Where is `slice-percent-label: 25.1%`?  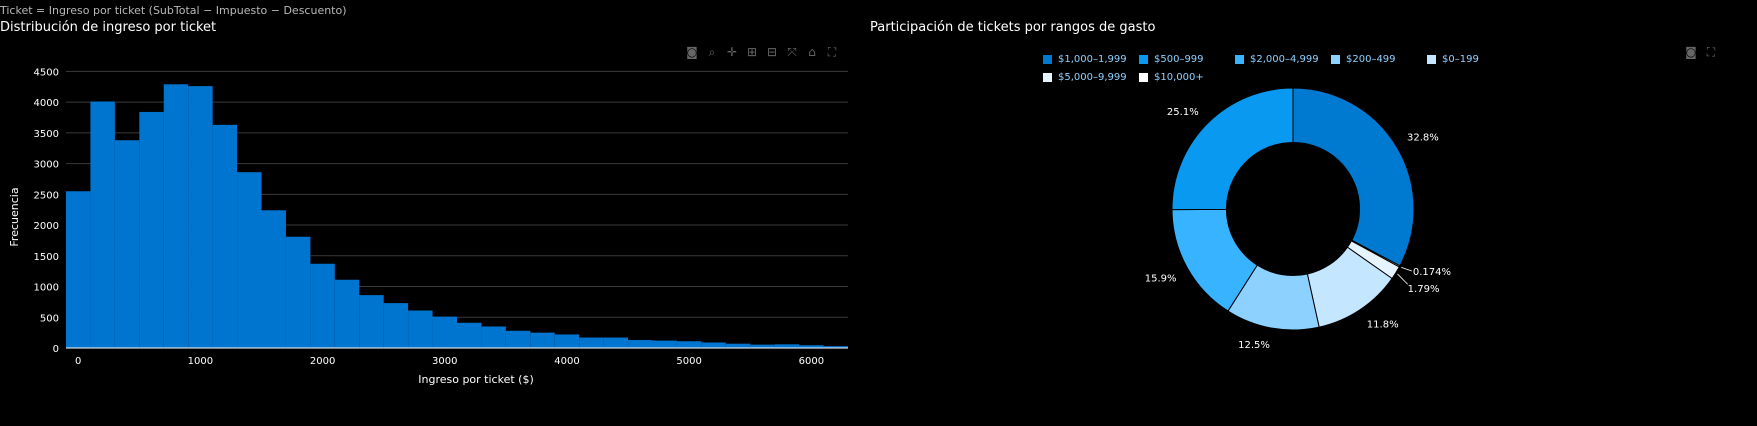 slice-percent-label: 25.1% is located at coordinates (1183, 112).